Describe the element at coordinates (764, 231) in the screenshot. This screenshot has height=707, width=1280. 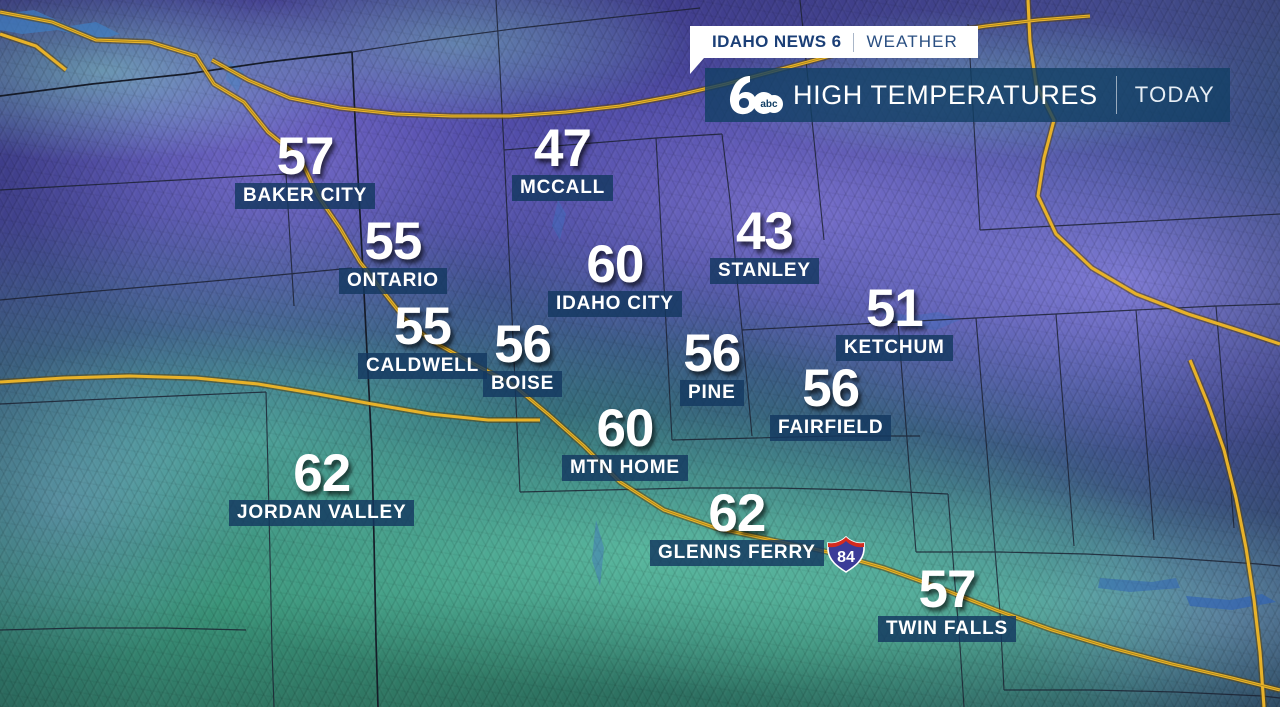
I see `city-temperature: 43` at that location.